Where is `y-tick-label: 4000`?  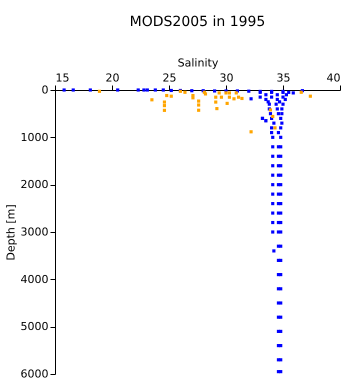
y-tick-label: 4000 is located at coordinates (34, 279).